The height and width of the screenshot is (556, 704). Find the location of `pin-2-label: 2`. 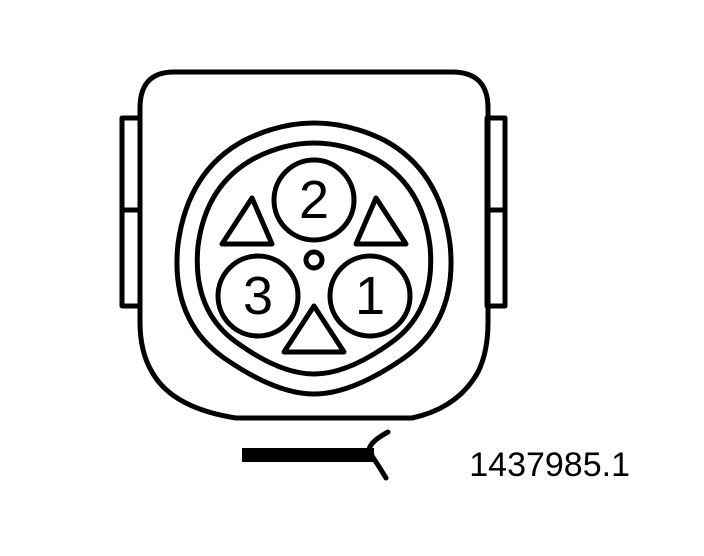

pin-2-label: 2 is located at coordinates (314, 200).